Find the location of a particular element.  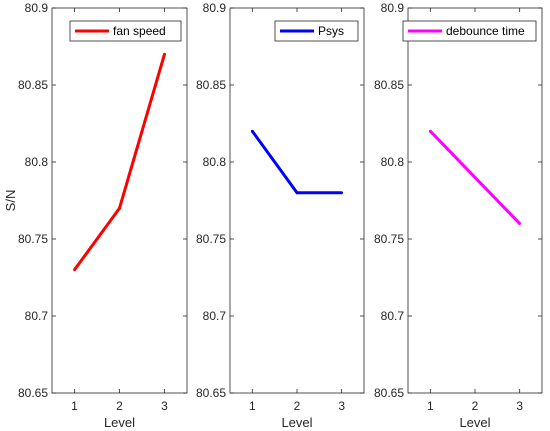

legend: fan speed is located at coordinates (125, 31).